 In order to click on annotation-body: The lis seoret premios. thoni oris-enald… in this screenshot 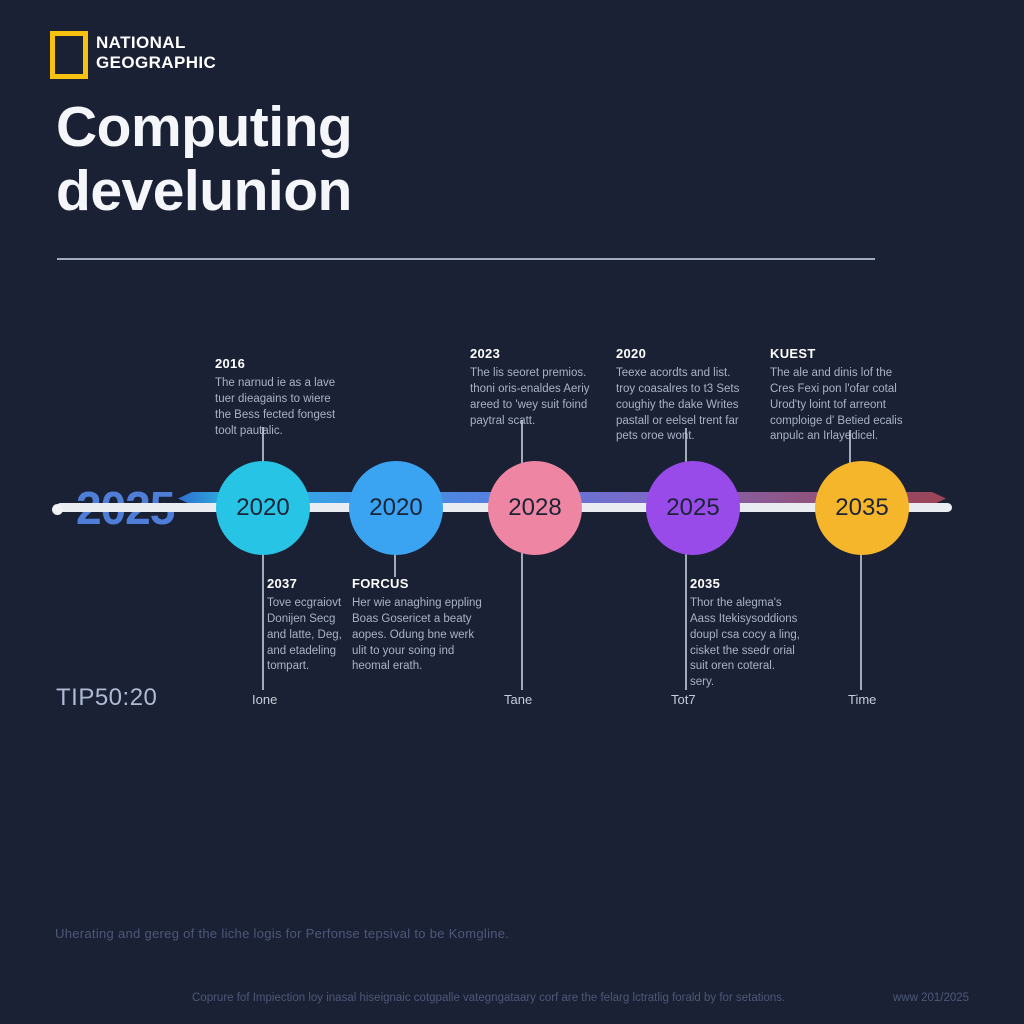, I will do `click(530, 397)`.